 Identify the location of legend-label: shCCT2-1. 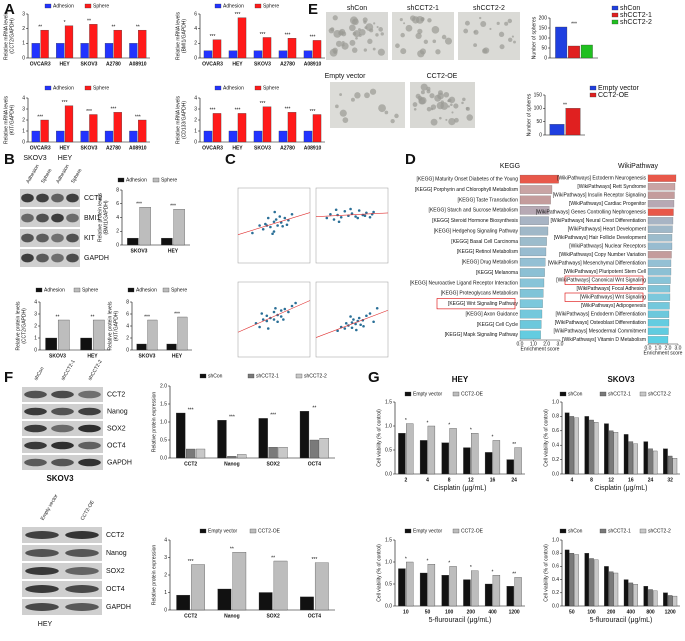
(619, 394).